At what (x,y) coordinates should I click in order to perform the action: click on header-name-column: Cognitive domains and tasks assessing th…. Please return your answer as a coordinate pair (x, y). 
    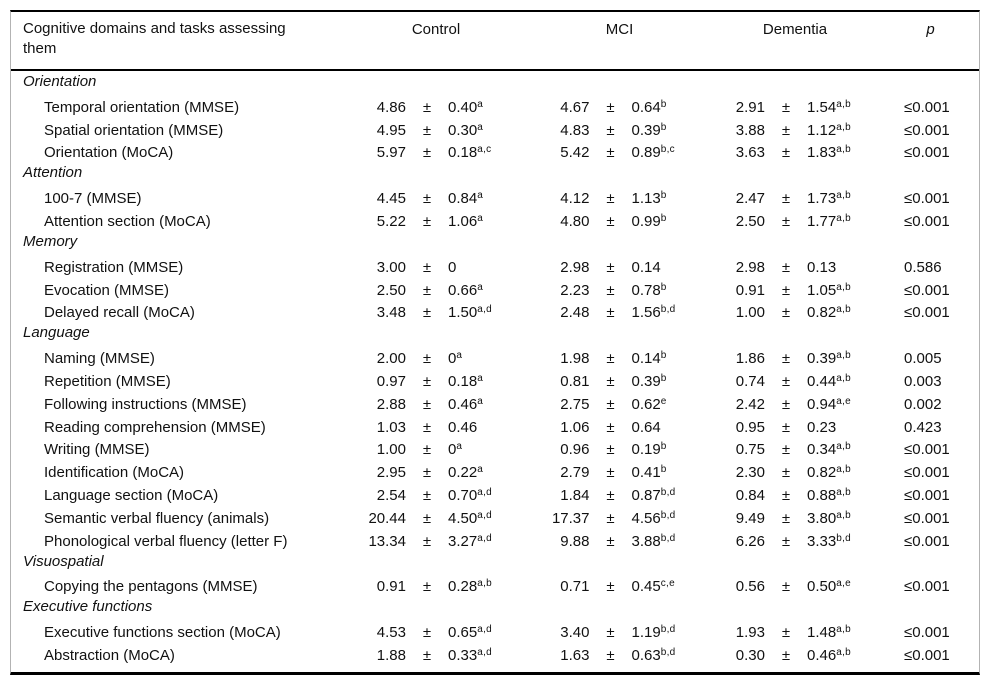
    Looking at the image, I should click on (176, 39).